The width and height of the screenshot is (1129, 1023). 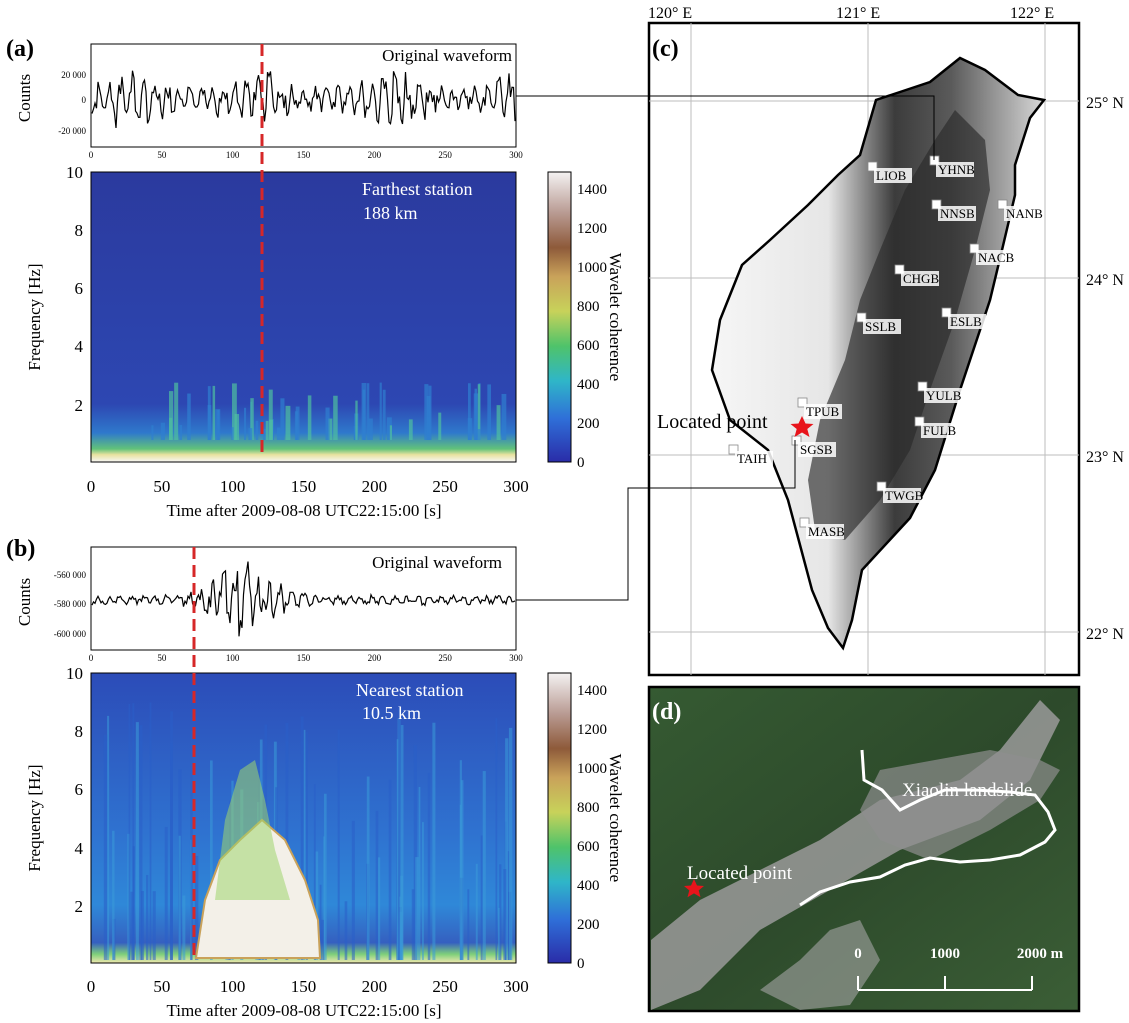 I want to click on panel-a-waveform-title: Original waveform, so click(x=447, y=55).